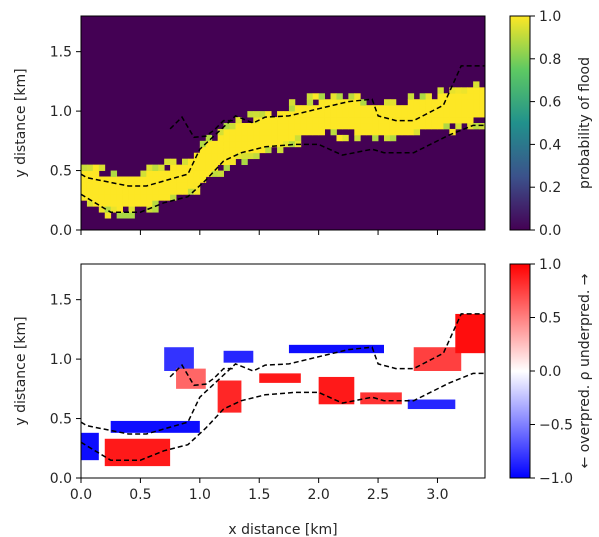 This screenshot has width=599, height=537. Describe the element at coordinates (21, 370) in the screenshot. I see `bottom-y-axis-label: y distance [km]` at that location.